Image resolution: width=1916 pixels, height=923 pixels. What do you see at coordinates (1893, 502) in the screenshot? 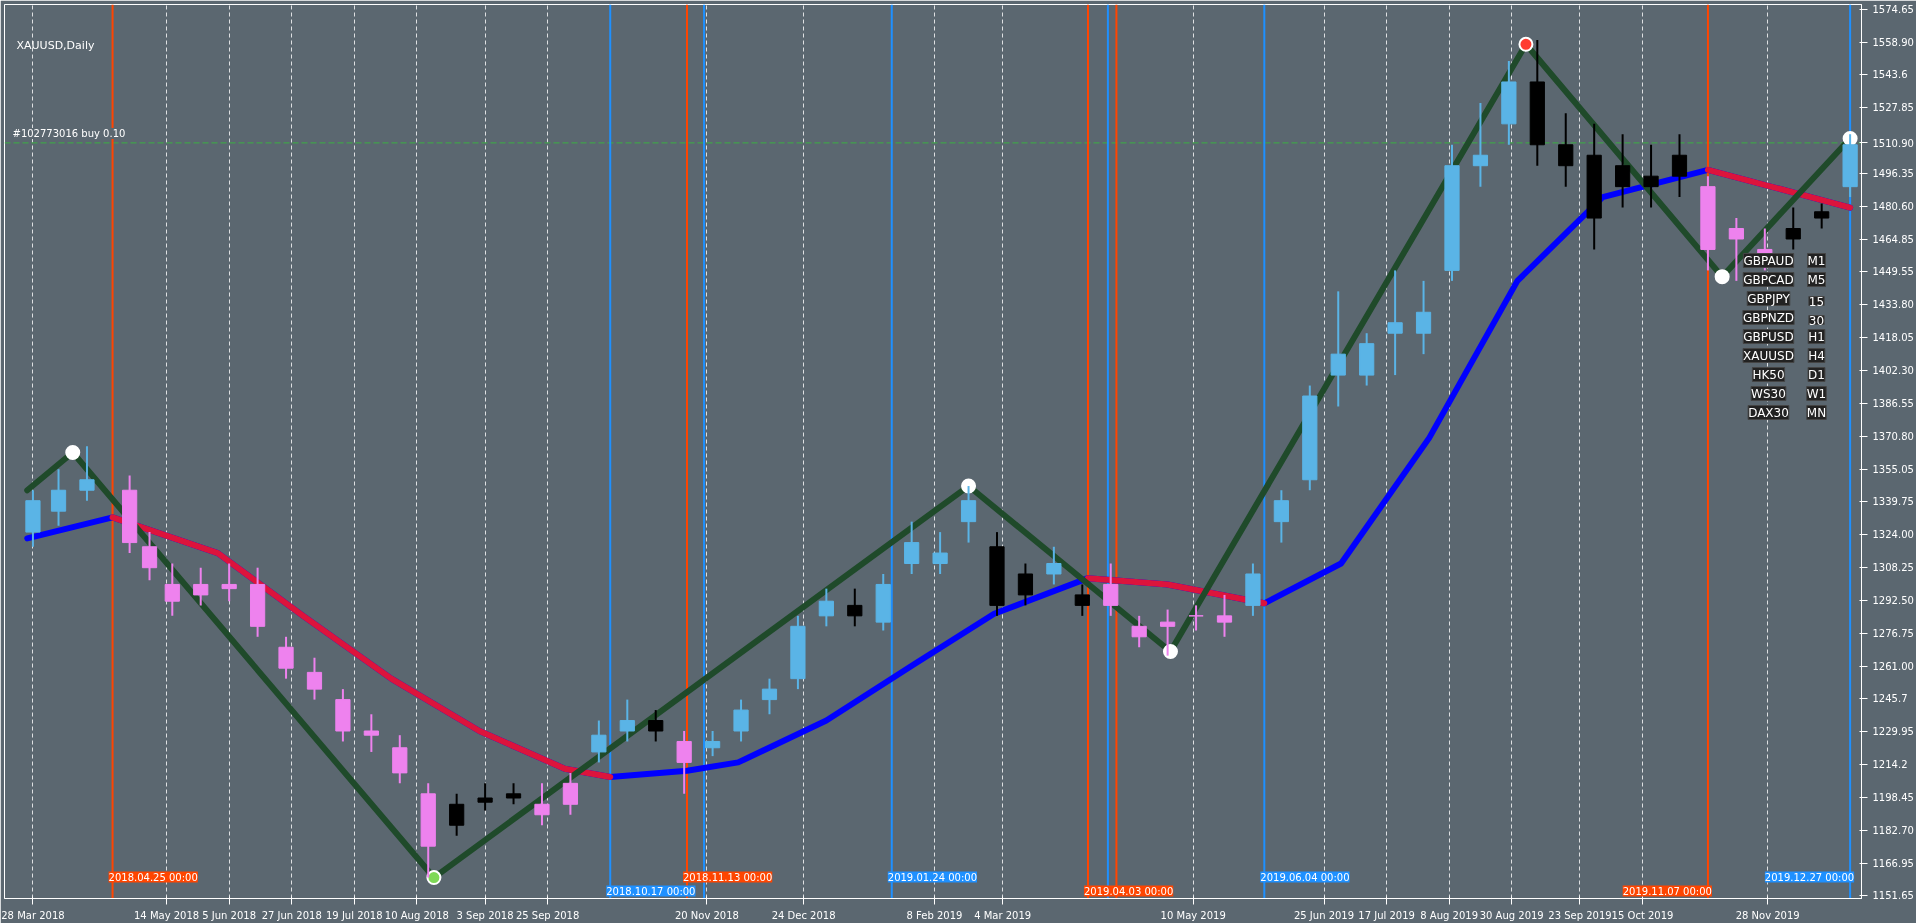
I see `y-tick-label: 1339.75` at bounding box center [1893, 502].